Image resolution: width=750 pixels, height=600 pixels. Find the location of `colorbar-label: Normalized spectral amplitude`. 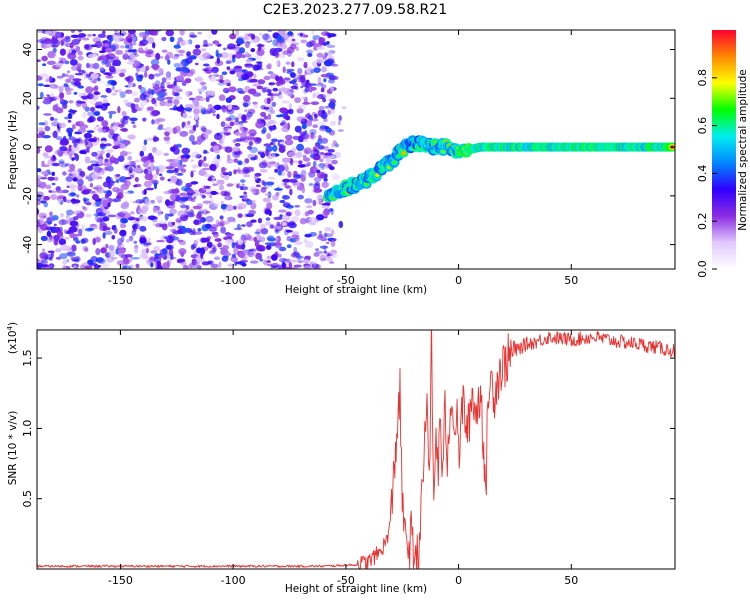

colorbar-label: Normalized spectral amplitude is located at coordinates (743, 149).